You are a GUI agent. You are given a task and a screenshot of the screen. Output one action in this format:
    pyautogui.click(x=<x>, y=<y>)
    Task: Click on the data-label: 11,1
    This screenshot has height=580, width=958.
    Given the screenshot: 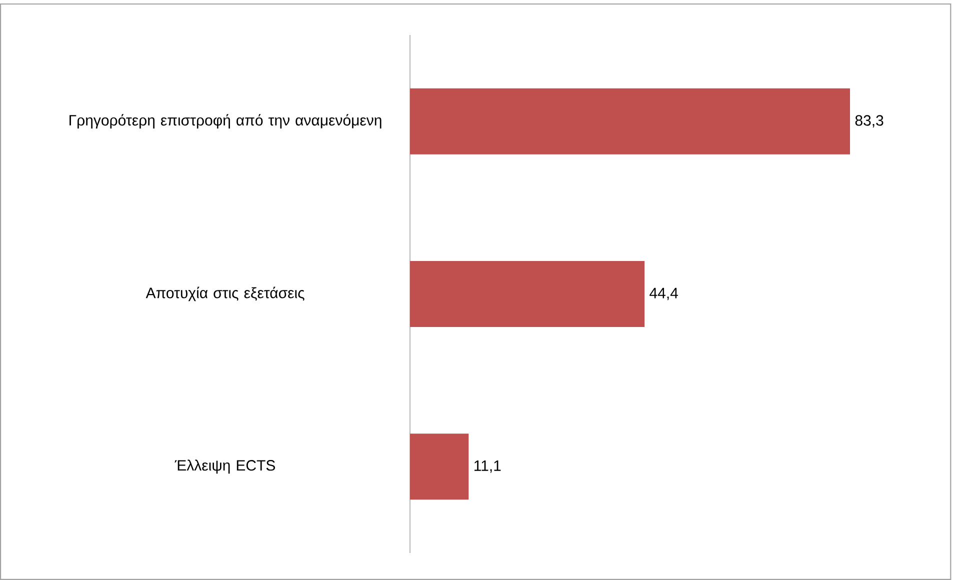 What is the action you would take?
    pyautogui.click(x=487, y=466)
    